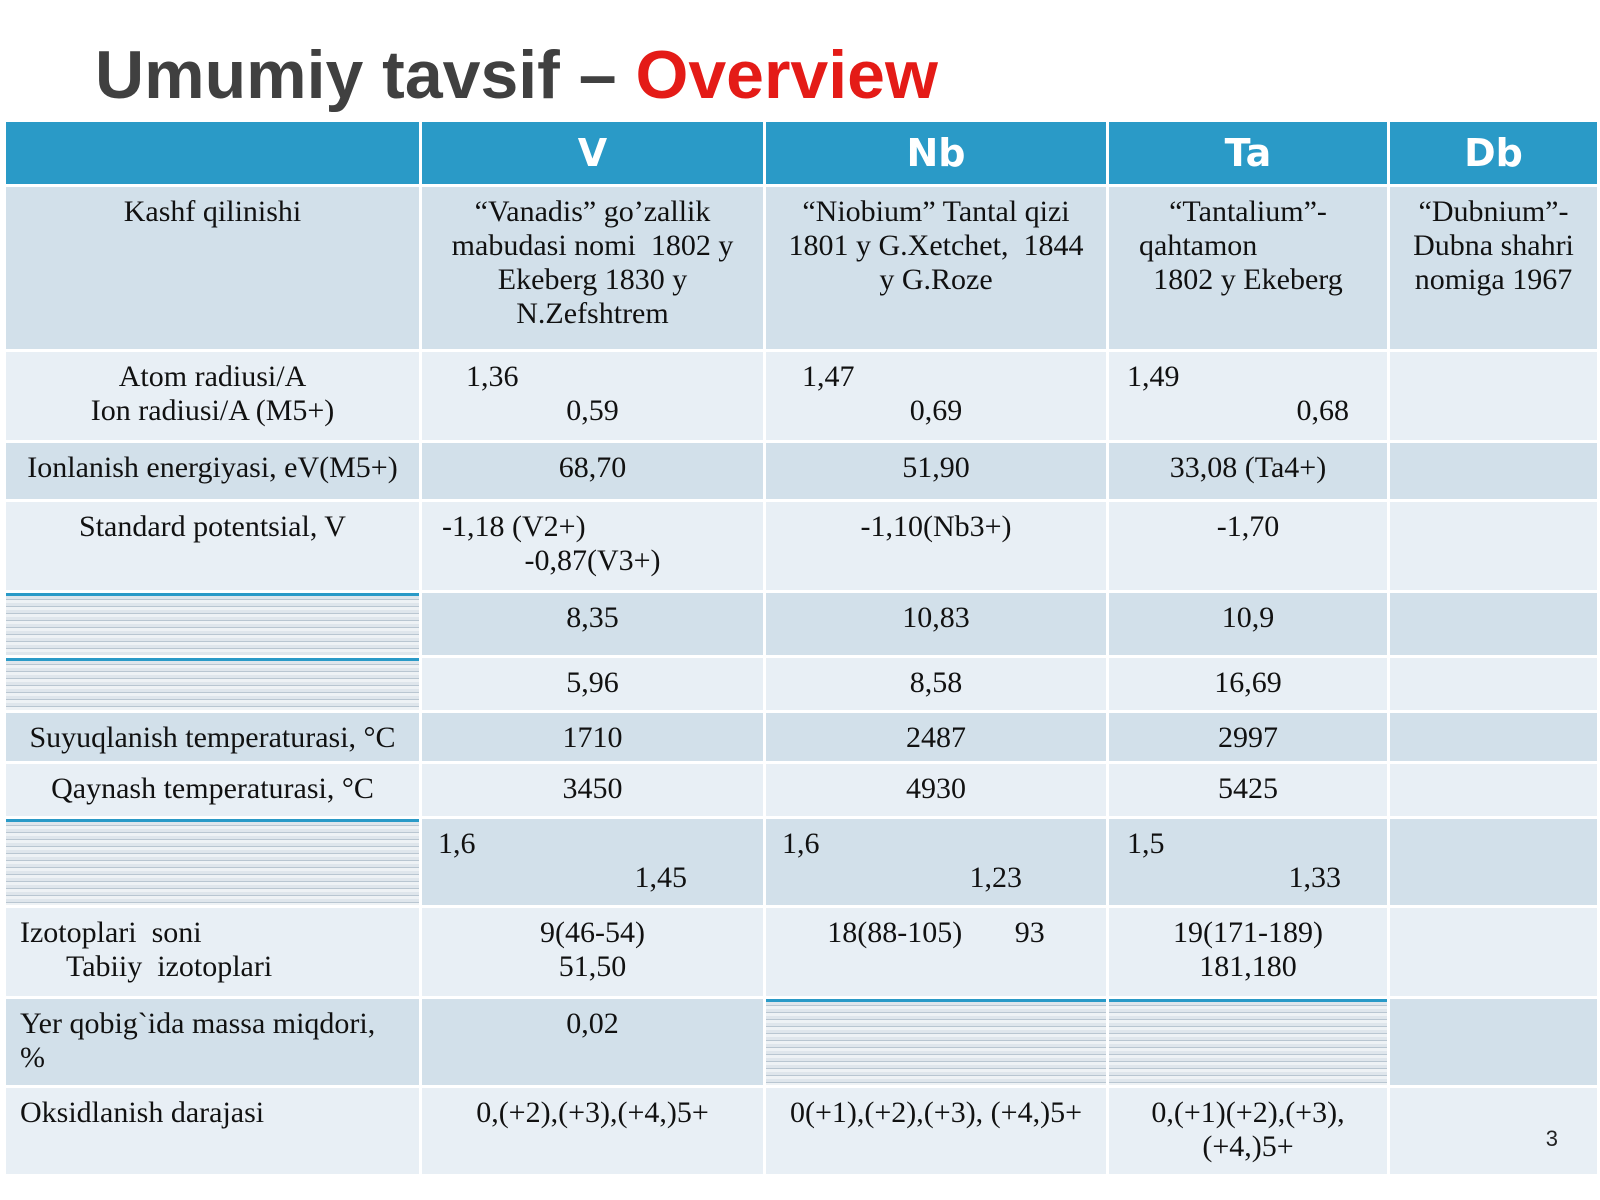 This screenshot has height=1200, width=1600. Describe the element at coordinates (592, 788) in the screenshot. I see `cell-text: 3450` at that location.